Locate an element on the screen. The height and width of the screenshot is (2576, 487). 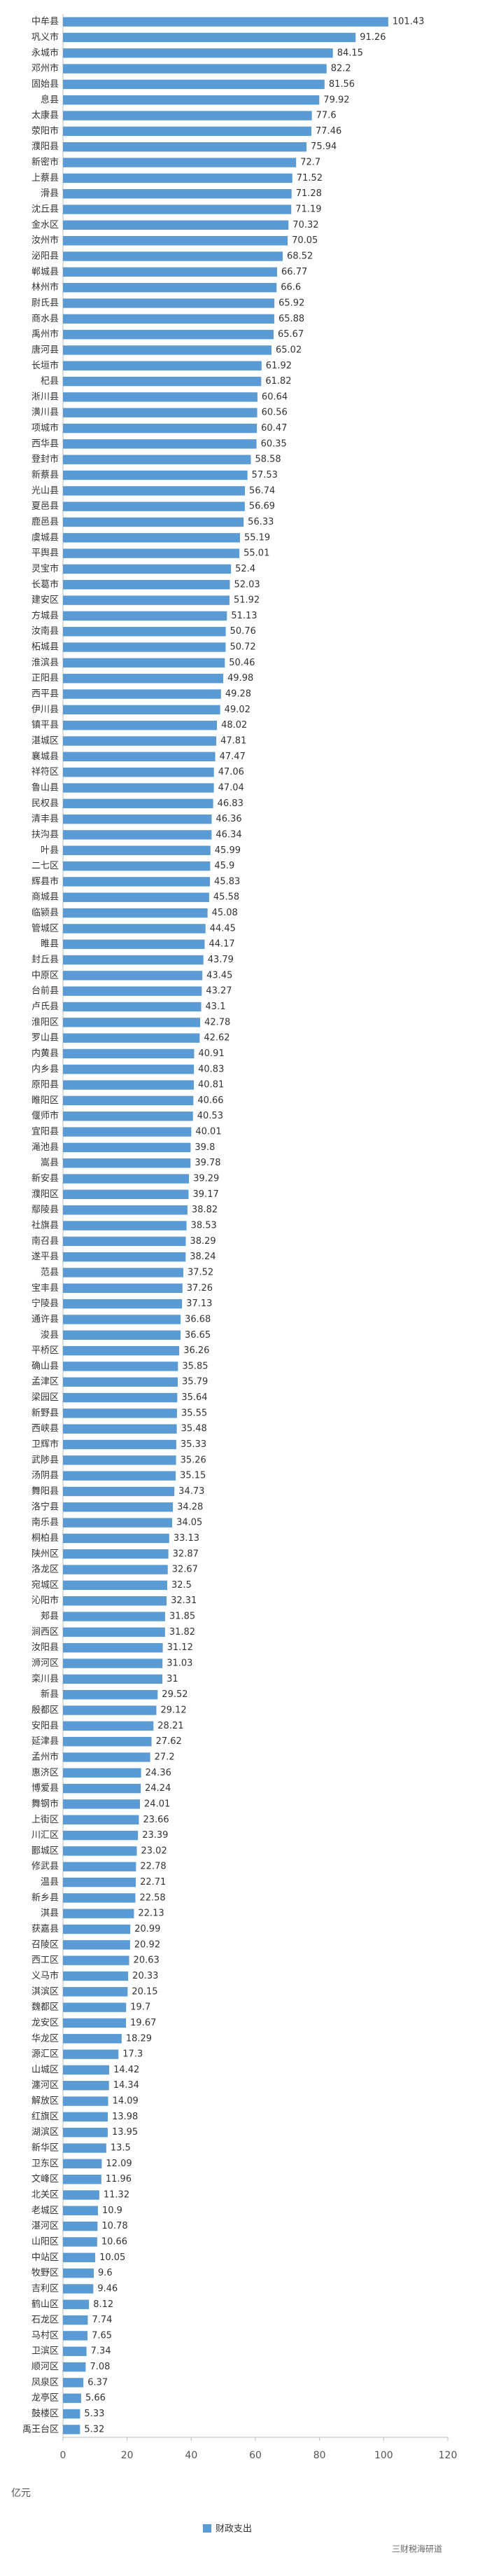
value-label: 24.36 is located at coordinates (158, 1773).